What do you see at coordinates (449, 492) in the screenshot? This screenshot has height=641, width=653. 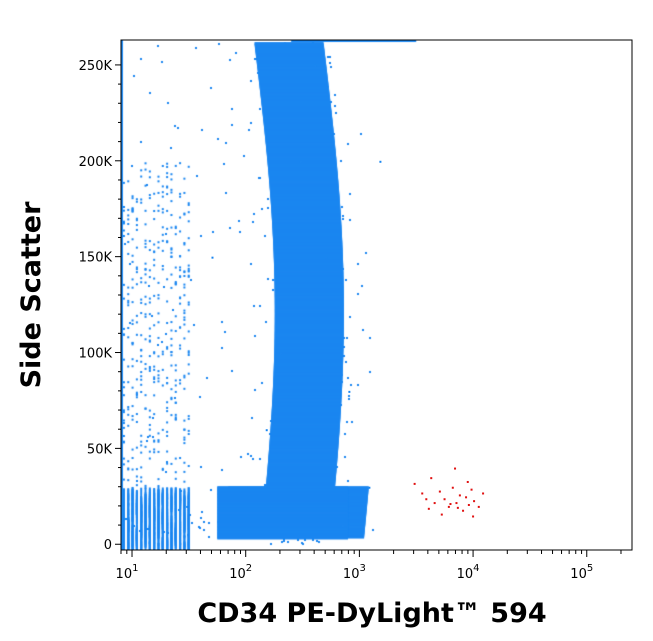 I see `red-population` at bounding box center [449, 492].